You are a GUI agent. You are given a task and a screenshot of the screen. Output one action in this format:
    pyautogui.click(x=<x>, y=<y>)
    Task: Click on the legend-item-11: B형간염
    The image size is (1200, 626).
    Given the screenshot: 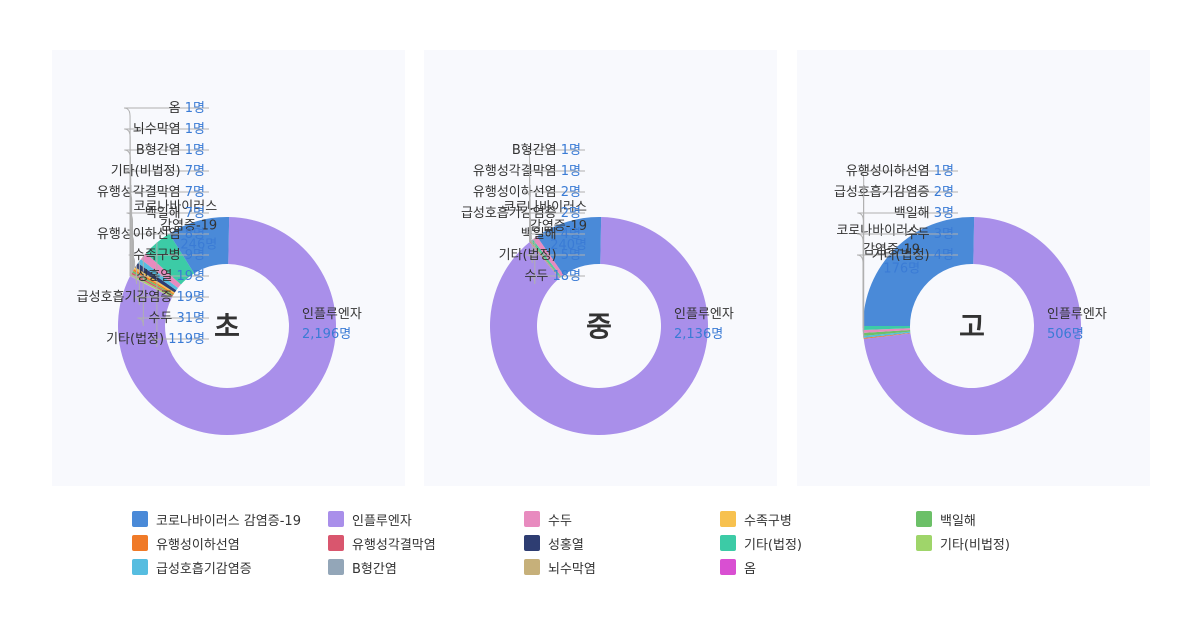 What is the action you would take?
    pyautogui.click(x=362, y=567)
    